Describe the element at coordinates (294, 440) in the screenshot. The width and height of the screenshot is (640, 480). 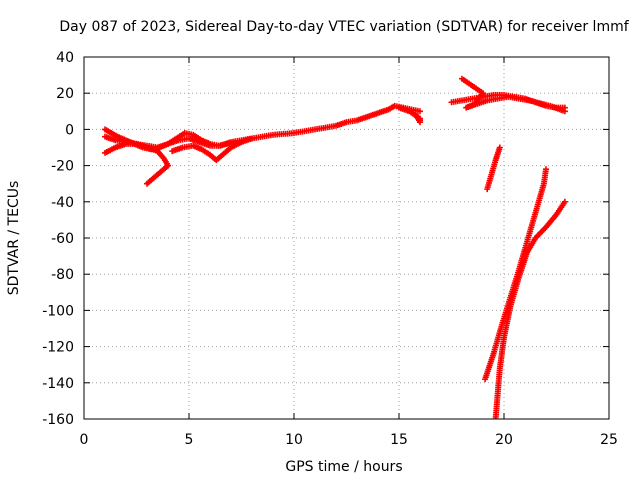
I see `x-tick-label: 10` at that location.